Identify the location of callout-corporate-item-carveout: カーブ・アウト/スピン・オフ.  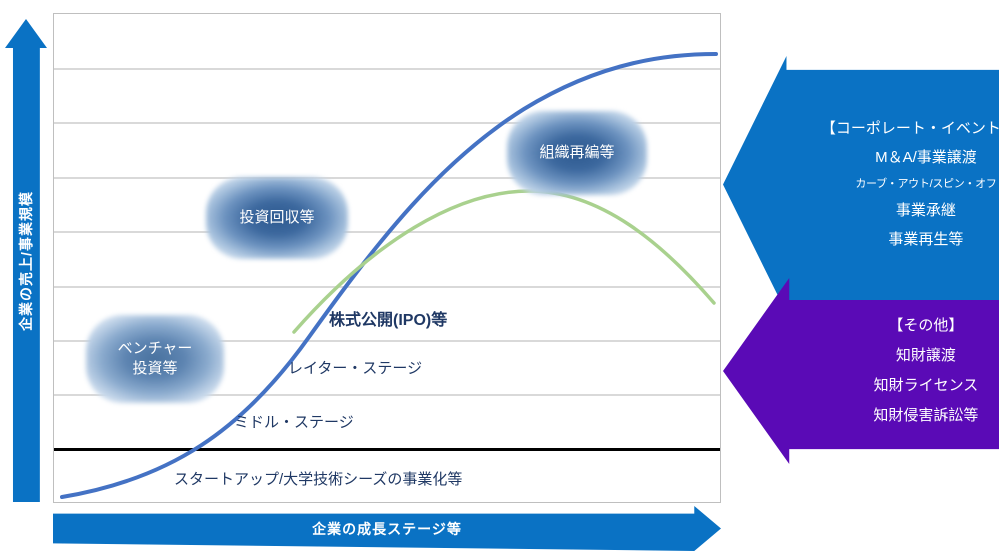
(926, 183).